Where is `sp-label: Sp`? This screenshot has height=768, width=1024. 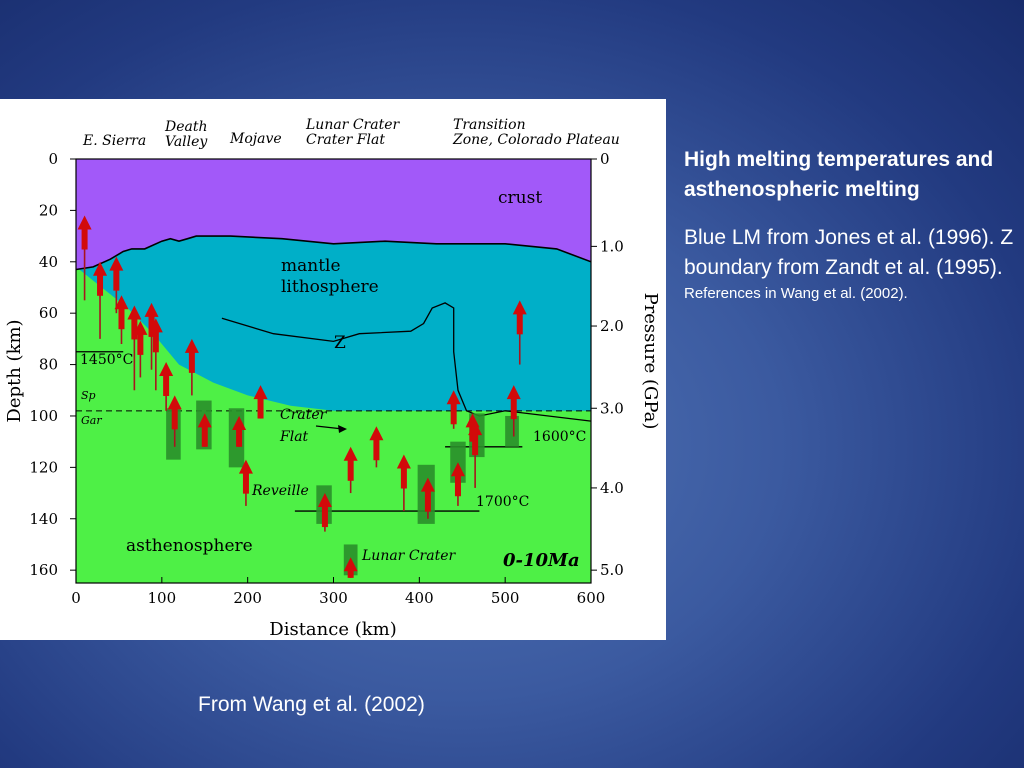 sp-label: Sp is located at coordinates (88, 395).